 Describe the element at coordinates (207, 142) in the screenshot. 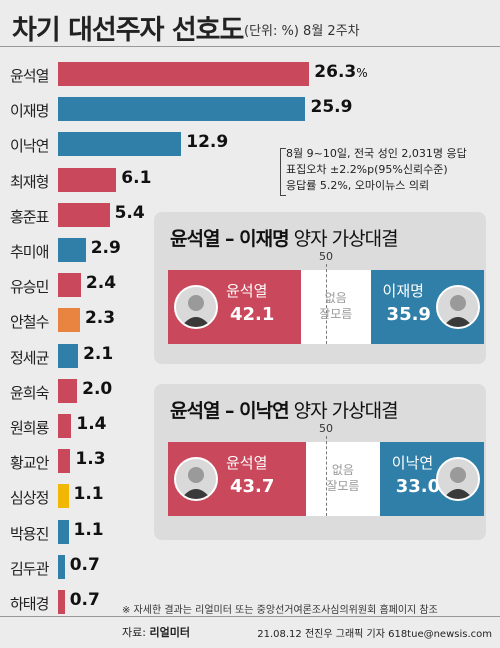

I see `data-label: 12.9` at that location.